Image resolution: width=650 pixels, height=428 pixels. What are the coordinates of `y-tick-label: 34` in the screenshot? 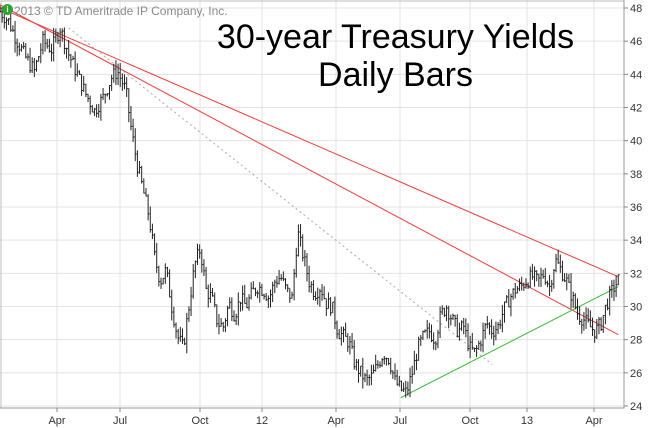 It's located at (636, 241).